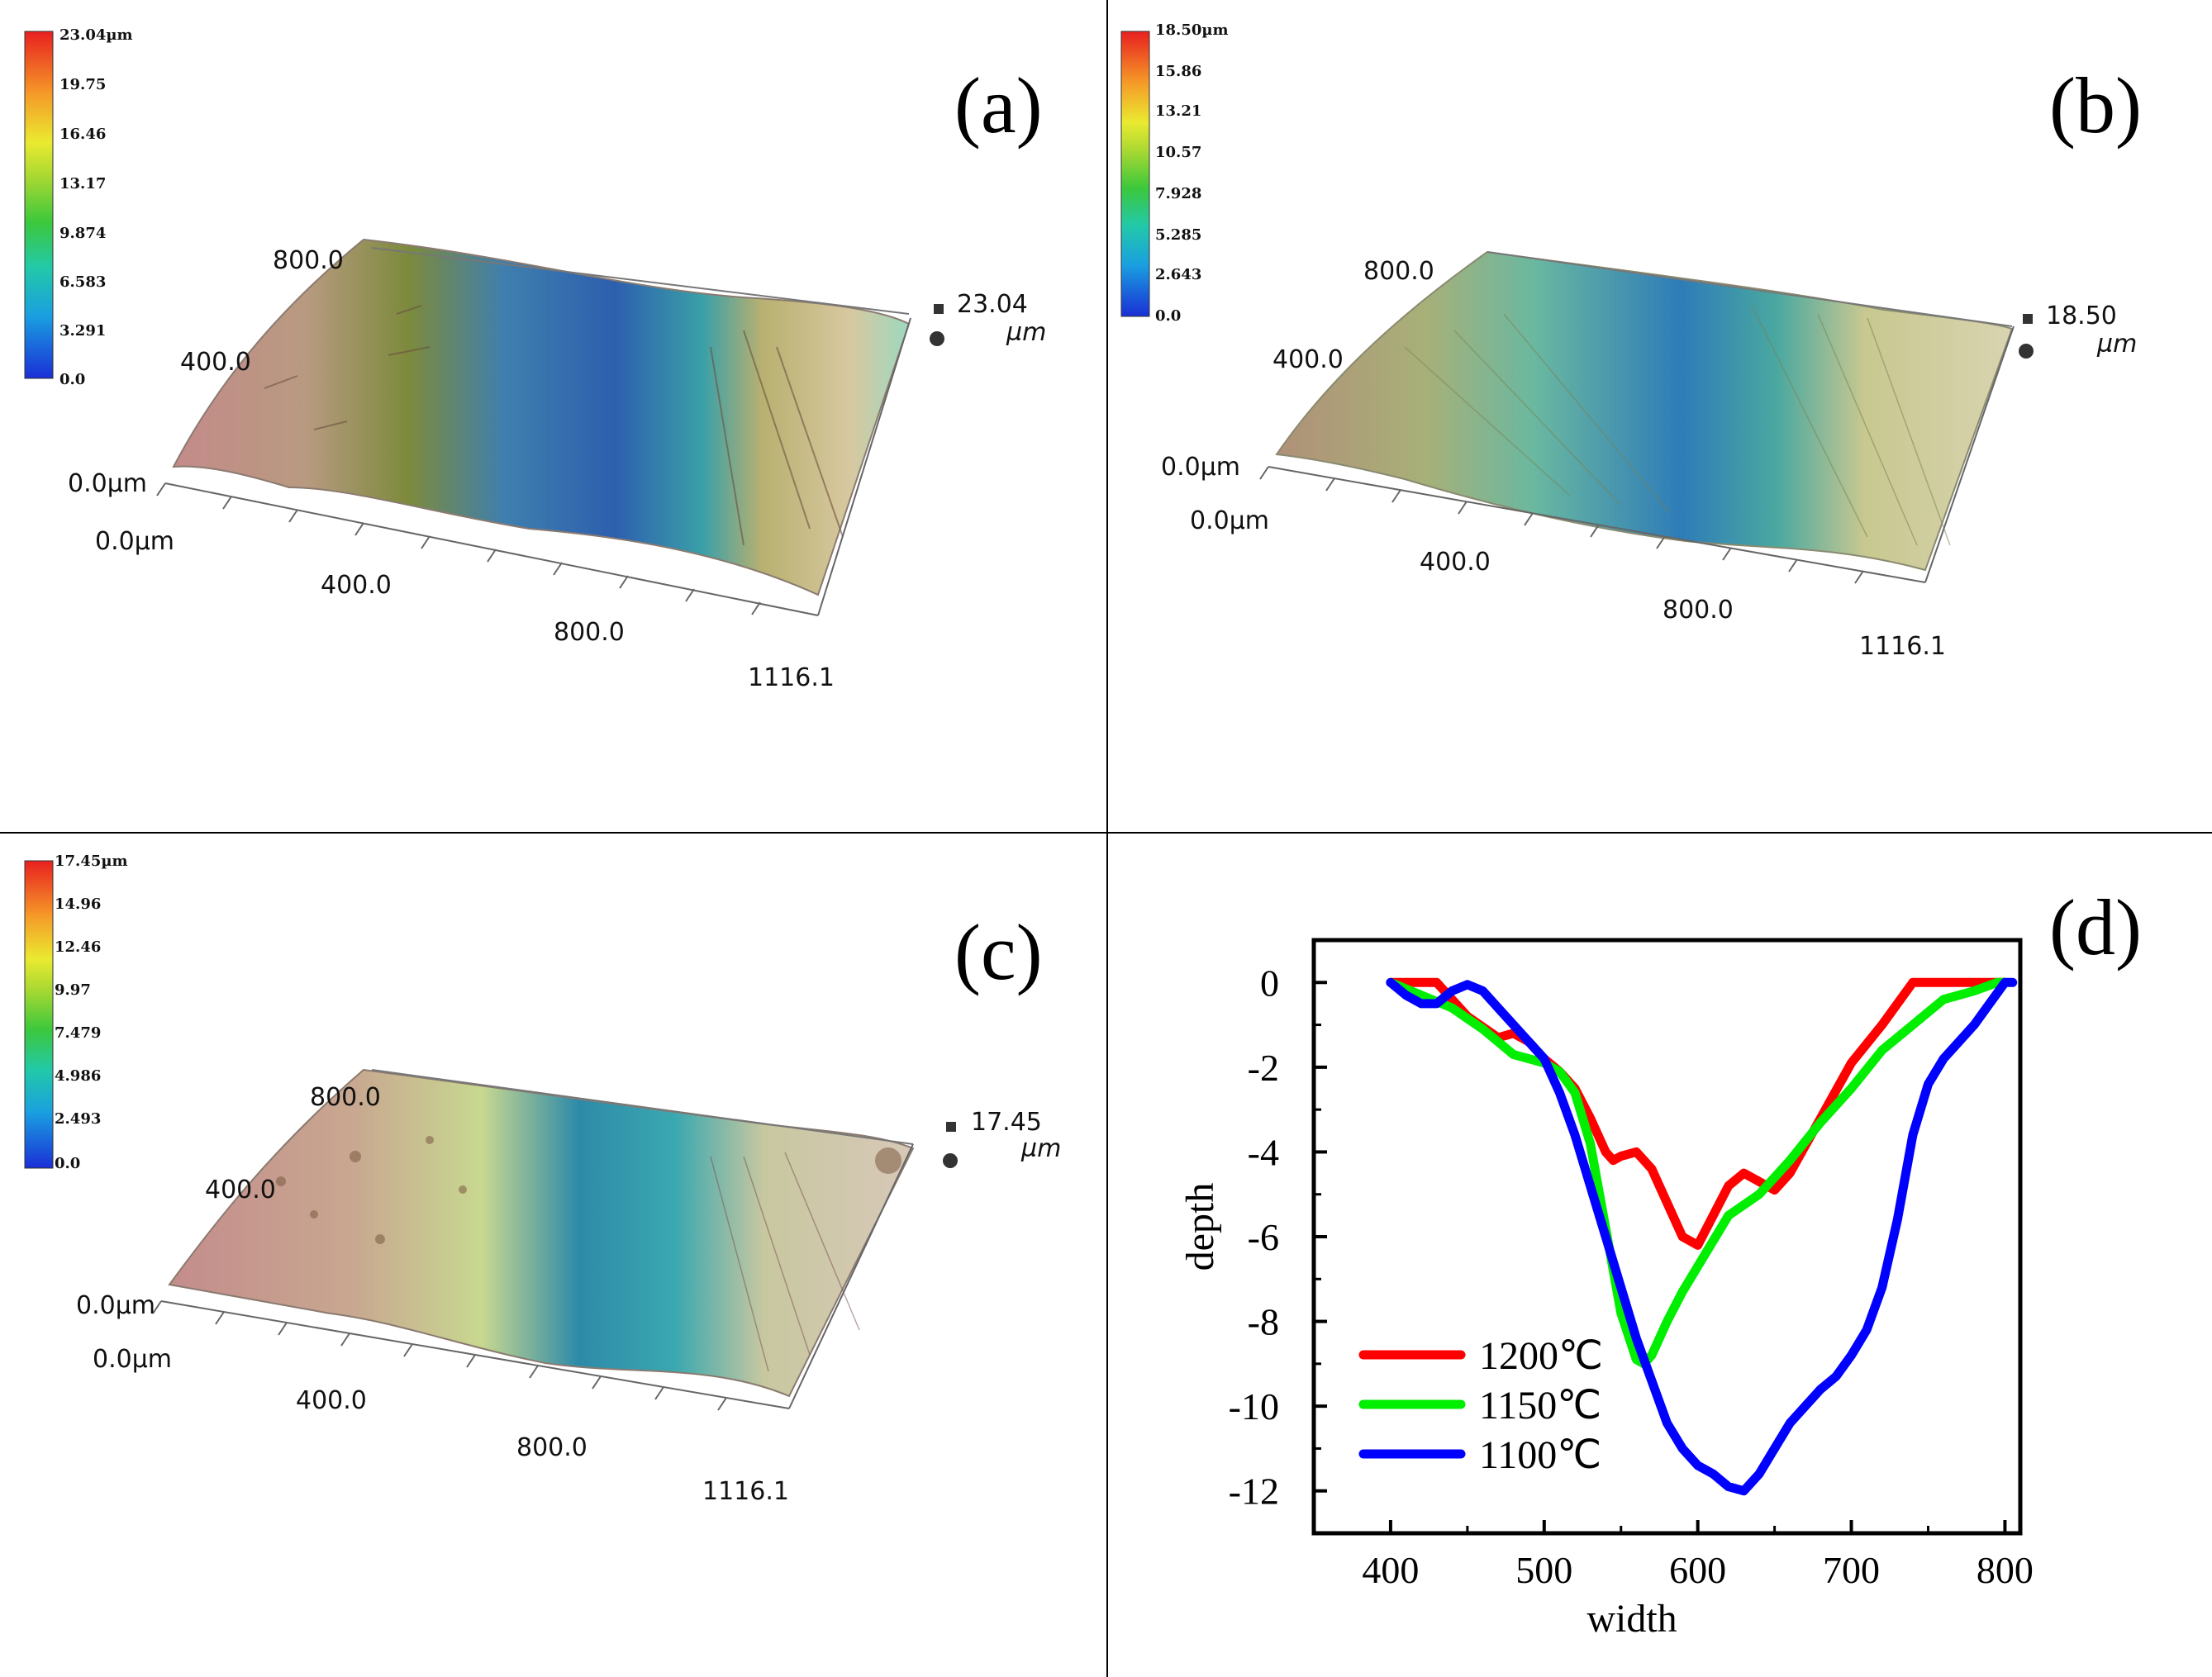 Image resolution: width=2212 pixels, height=1677 pixels. What do you see at coordinates (1644, 411) in the screenshot?
I see `surface-b` at bounding box center [1644, 411].